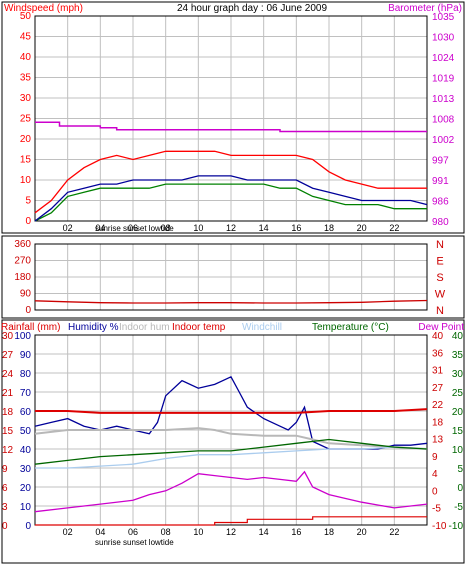 This screenshot has width=467, height=566. What do you see at coordinates (100, 228) in the screenshot?
I see `x-tick-label: 04` at bounding box center [100, 228].